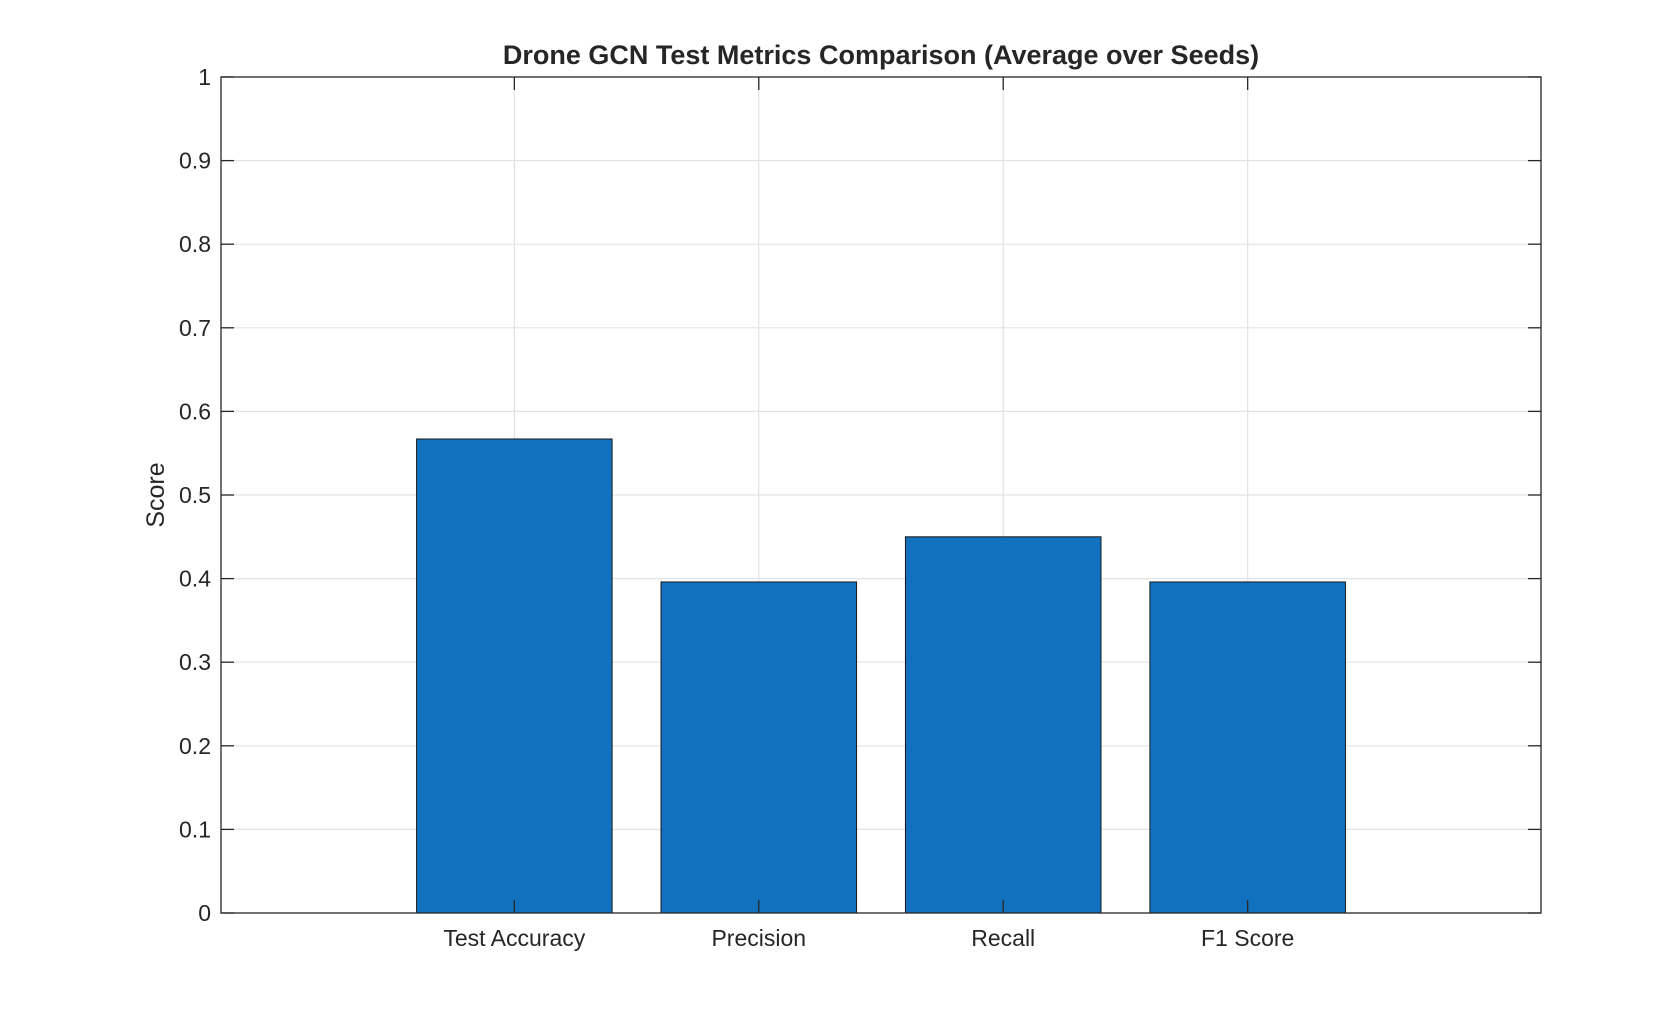  I want to click on y-tick-label: 0, so click(204, 913).